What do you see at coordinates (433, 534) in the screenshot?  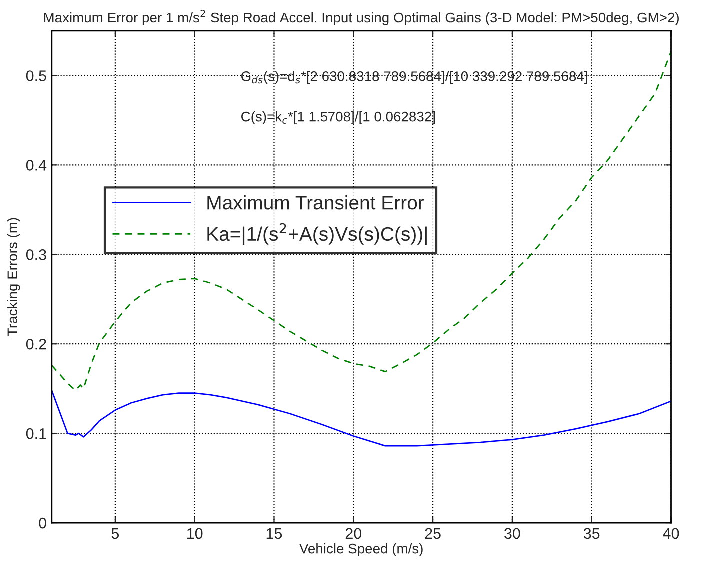 I see `x-tick-label: 25` at bounding box center [433, 534].